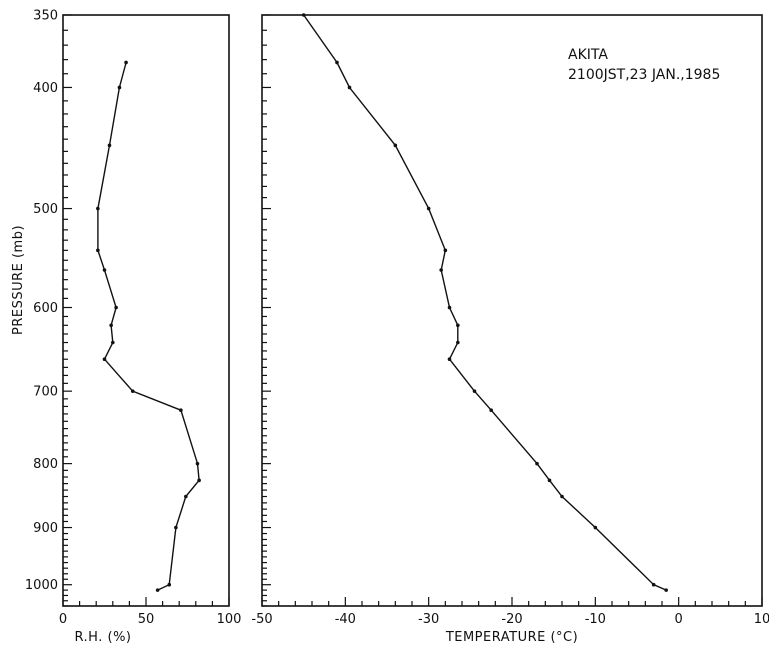 Image resolution: width=769 pixels, height=647 pixels. What do you see at coordinates (45, 16) in the screenshot?
I see `relative-humidity-y-tick-label-0: 350` at bounding box center [45, 16].